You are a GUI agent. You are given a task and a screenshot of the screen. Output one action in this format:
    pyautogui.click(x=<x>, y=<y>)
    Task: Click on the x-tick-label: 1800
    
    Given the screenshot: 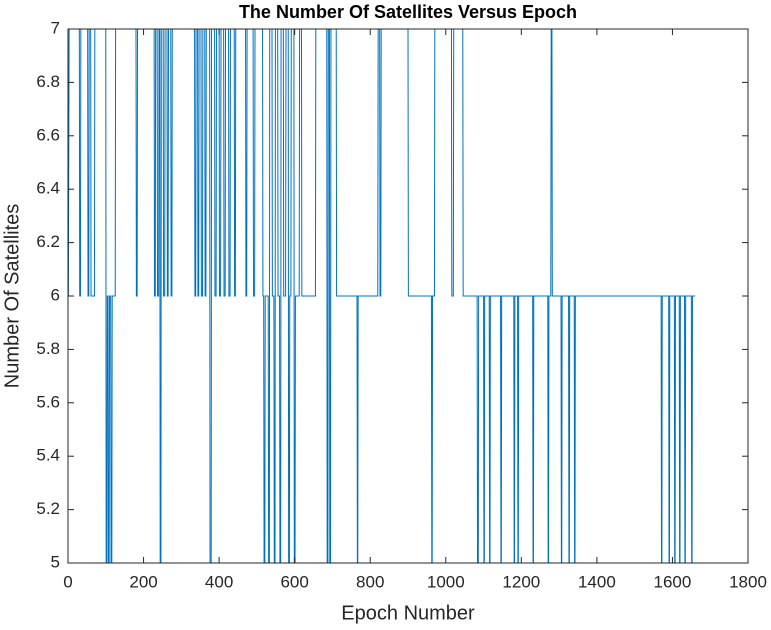 What is the action you would take?
    pyautogui.click(x=748, y=581)
    